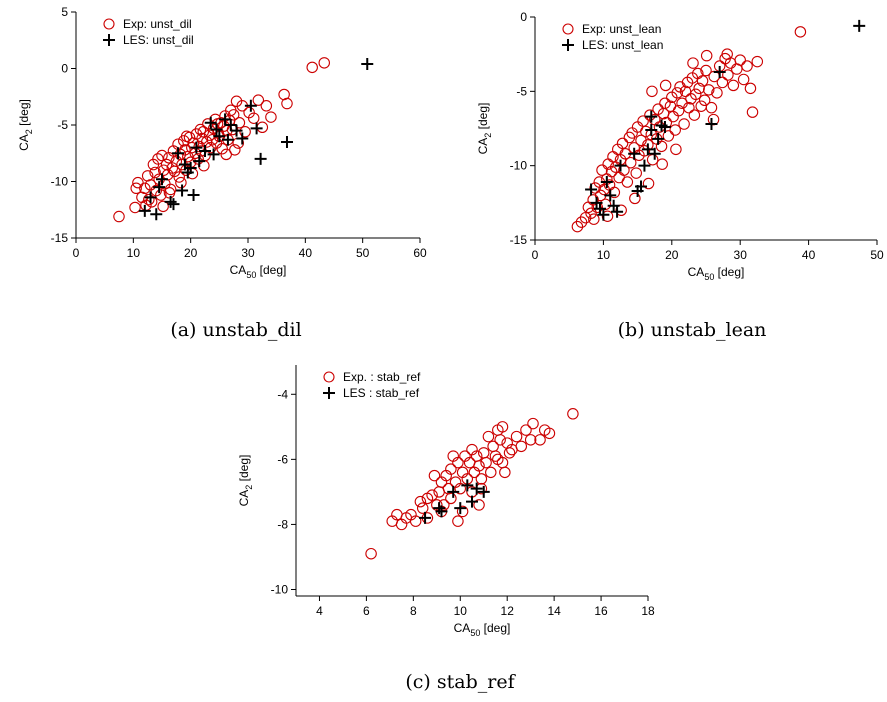 This screenshot has height=702, width=887. I want to click on legend-label: Exp: unst_dil, so click(157, 24).